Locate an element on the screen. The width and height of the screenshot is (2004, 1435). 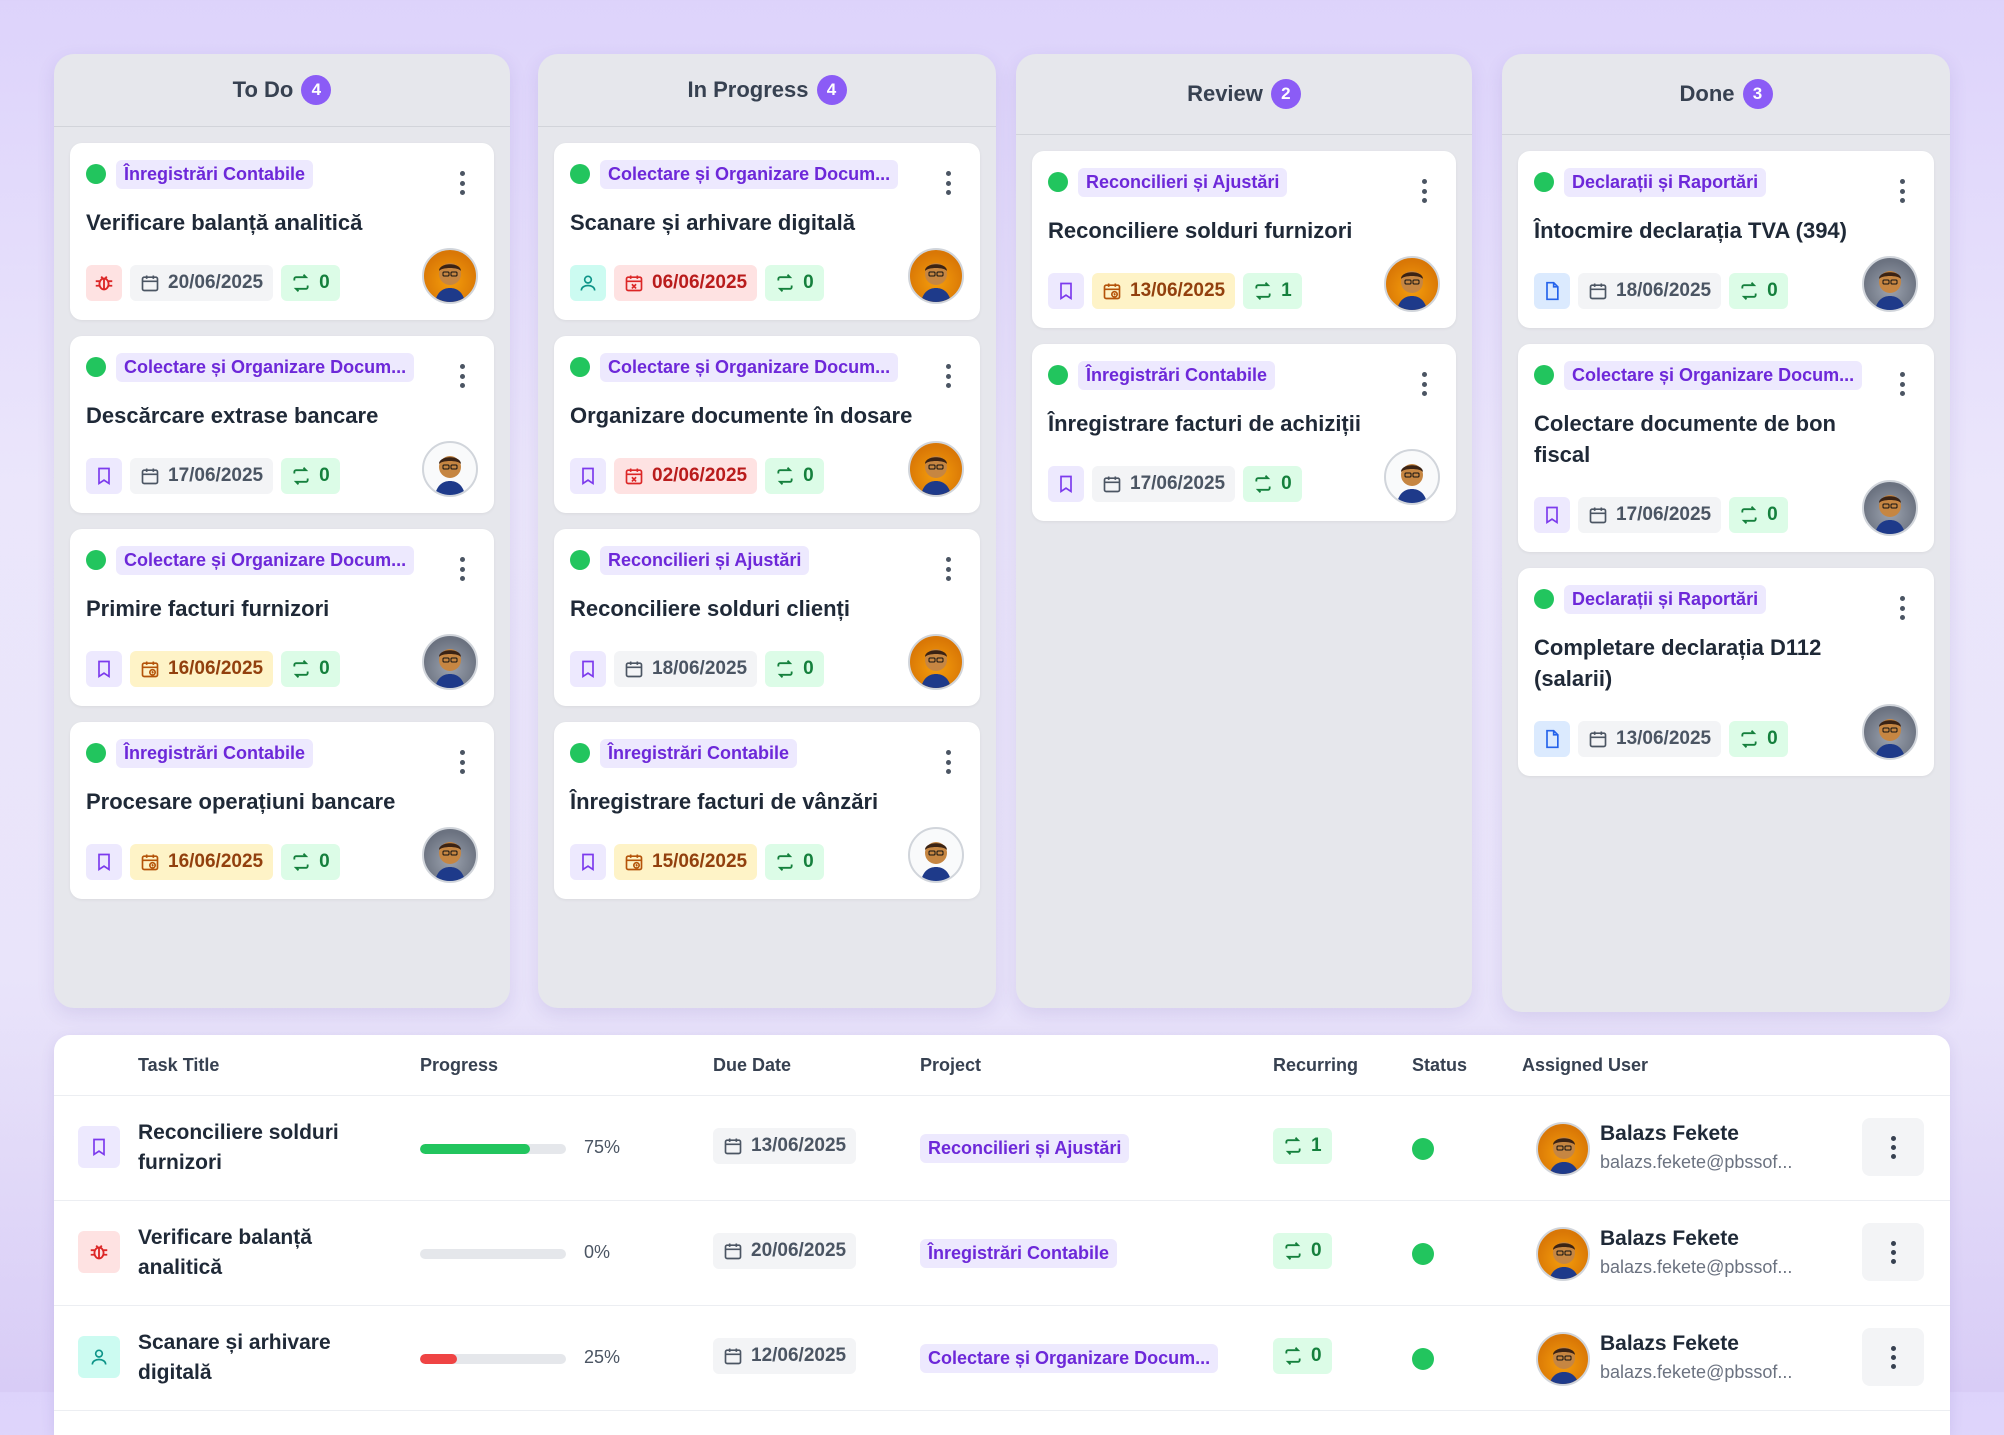
card-title: Organizare documente în dosare is located at coordinates (741, 415).